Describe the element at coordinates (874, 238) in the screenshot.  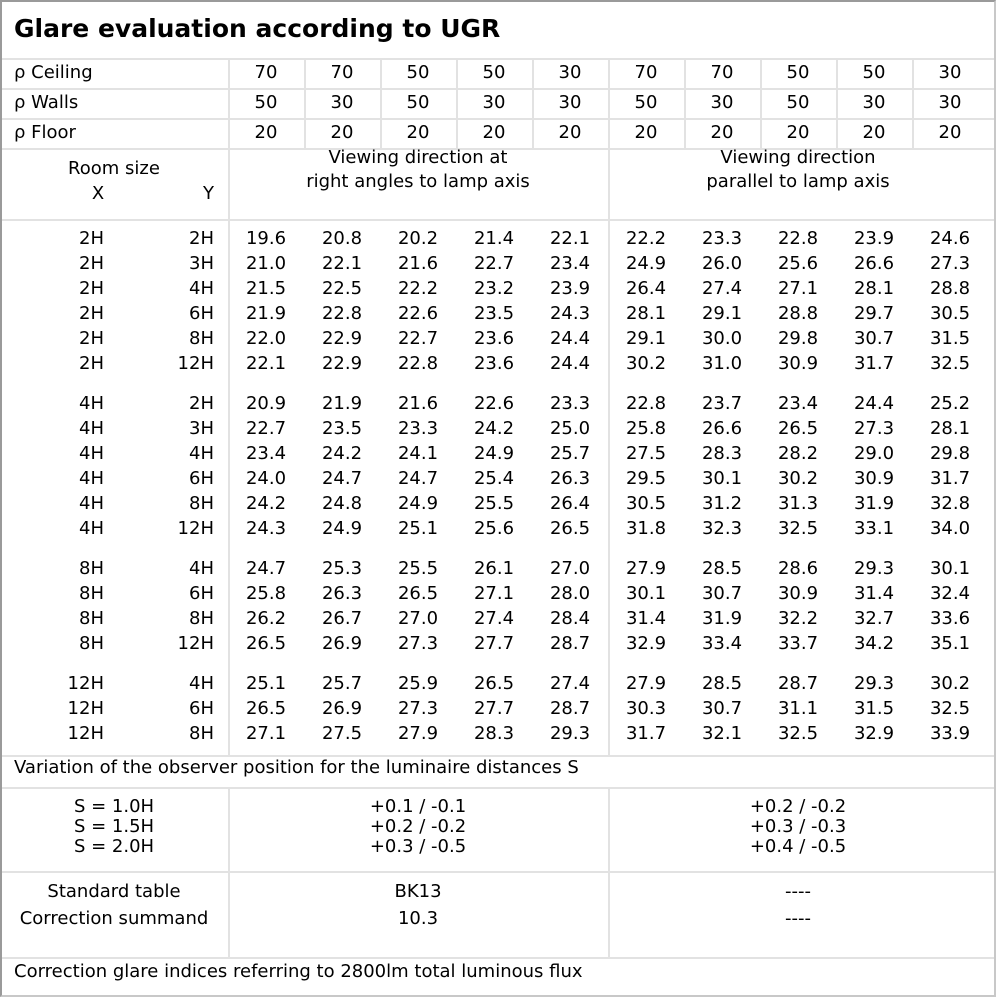
I see `ugr-value: 23.9` at that location.